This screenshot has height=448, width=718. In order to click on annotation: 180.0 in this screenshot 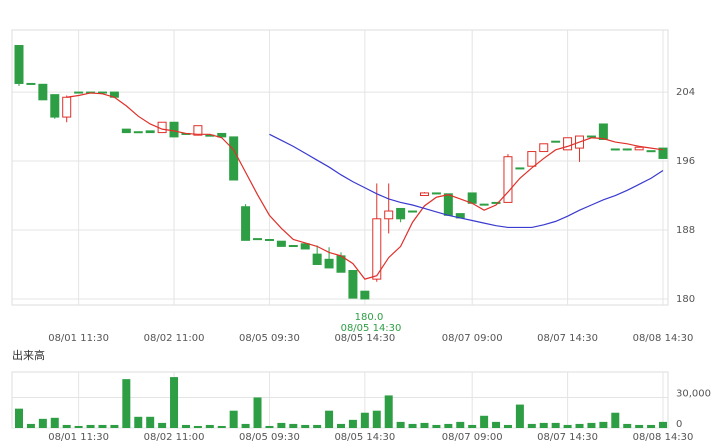, I will do `click(369, 317)`.